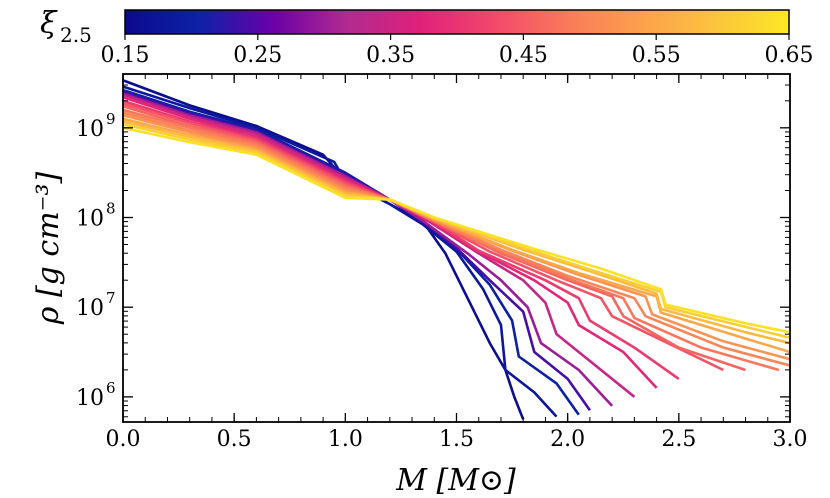 The width and height of the screenshot is (830, 498). Describe the element at coordinates (789, 55) in the screenshot. I see `colorbar-tick-label: 0.65` at that location.